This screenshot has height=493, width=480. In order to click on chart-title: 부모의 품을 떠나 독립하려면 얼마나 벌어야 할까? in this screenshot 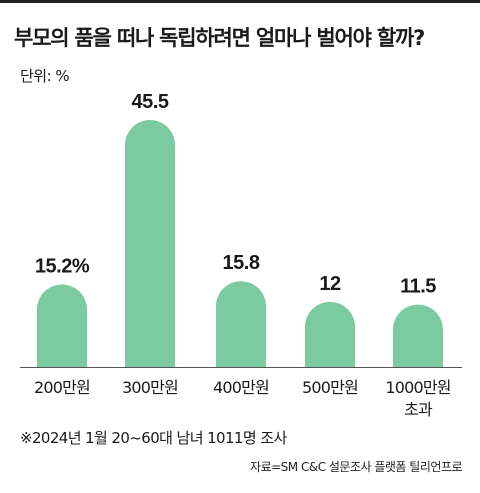, I will do `click(219, 38)`.